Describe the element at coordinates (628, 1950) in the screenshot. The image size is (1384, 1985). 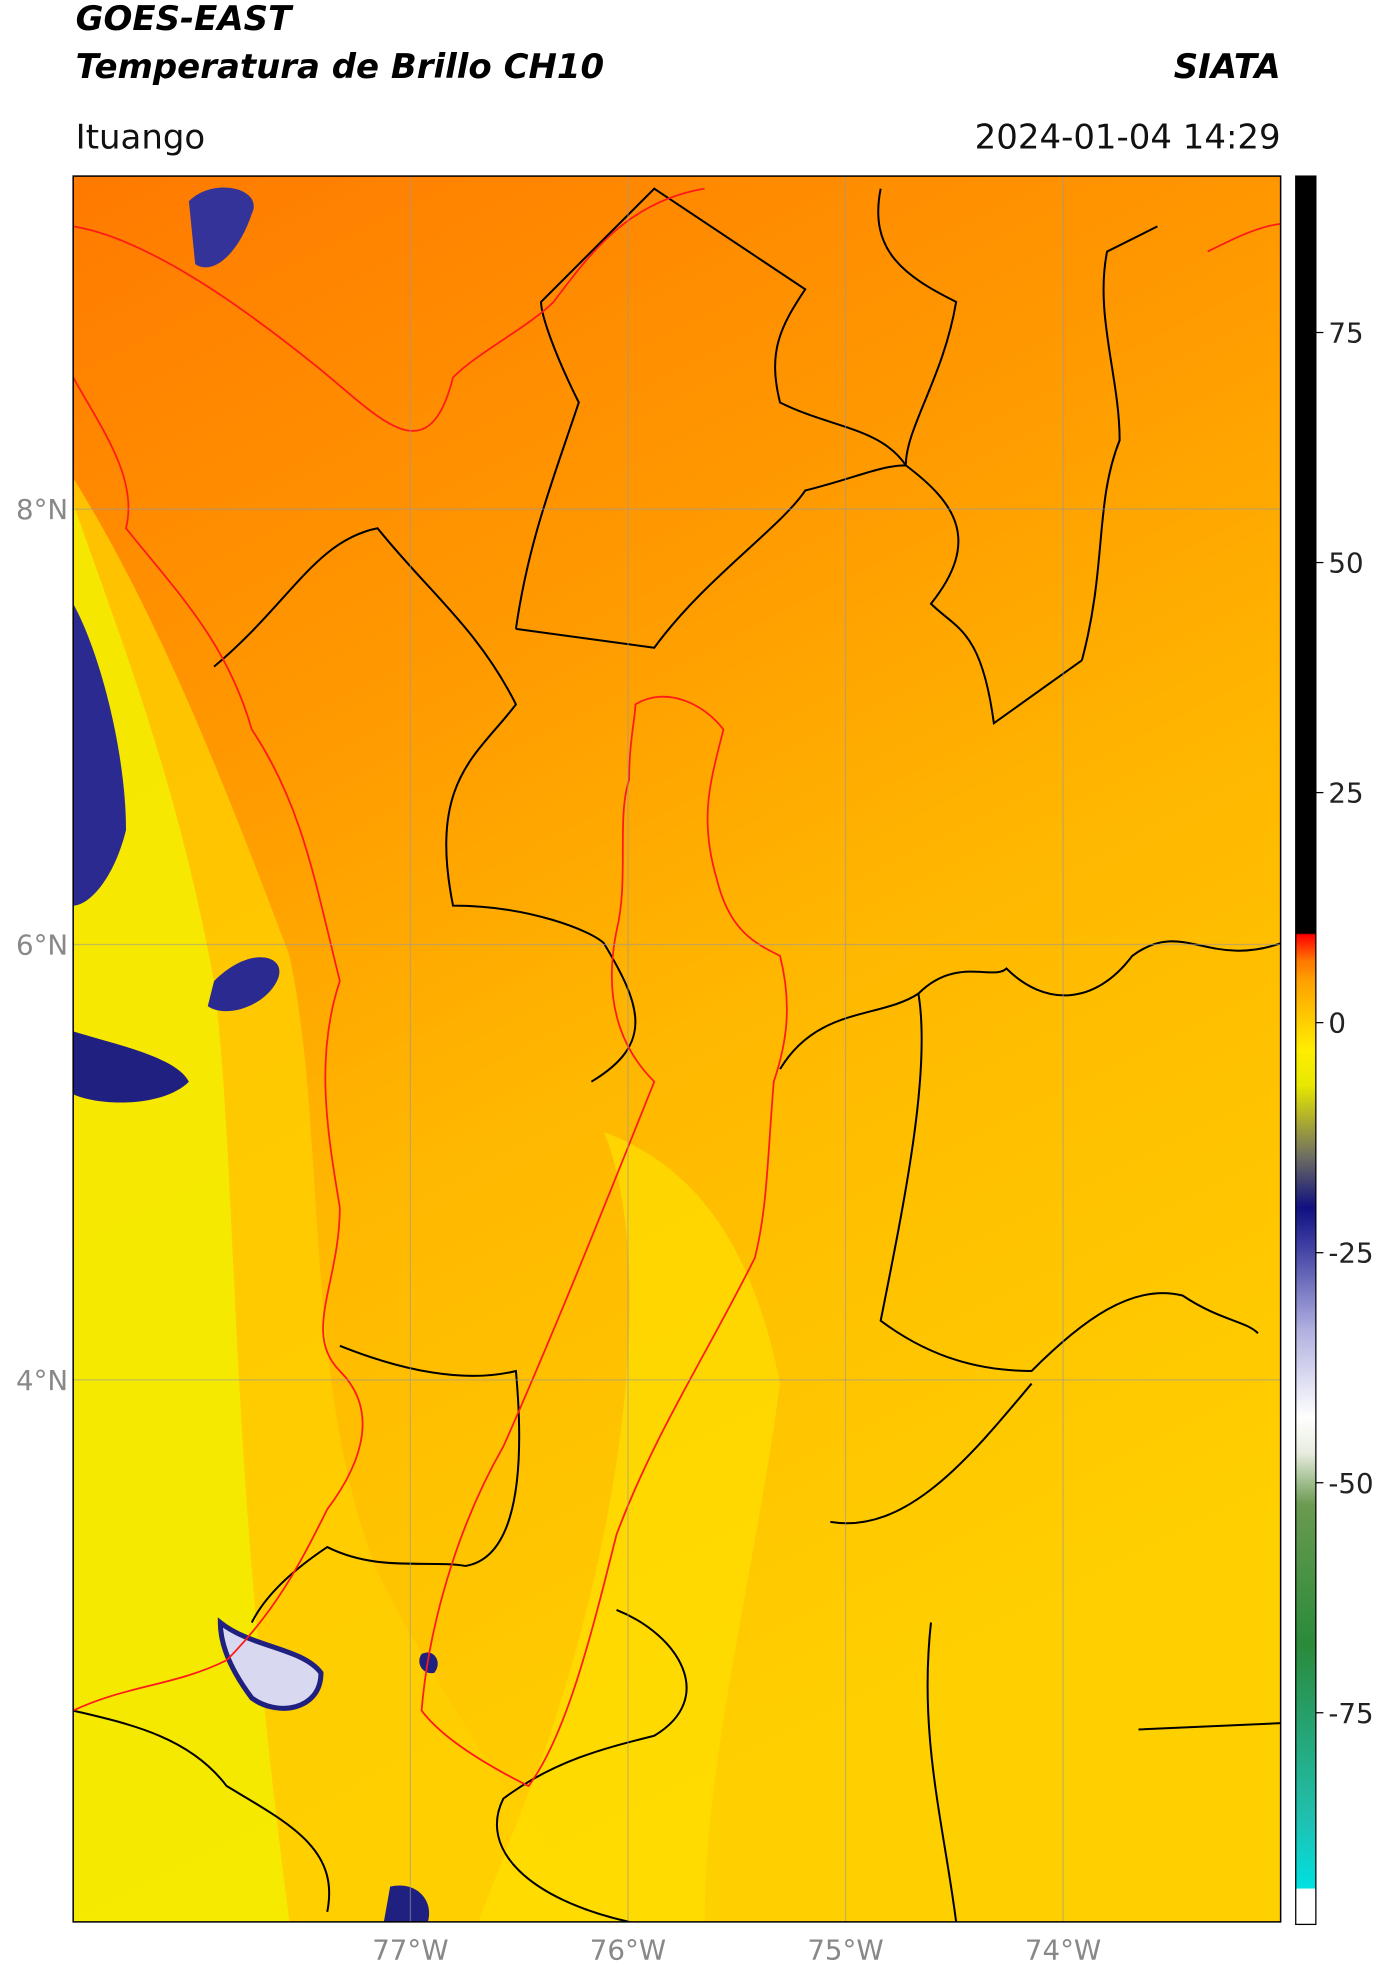
I see `lon-tick-label: 76°W` at that location.